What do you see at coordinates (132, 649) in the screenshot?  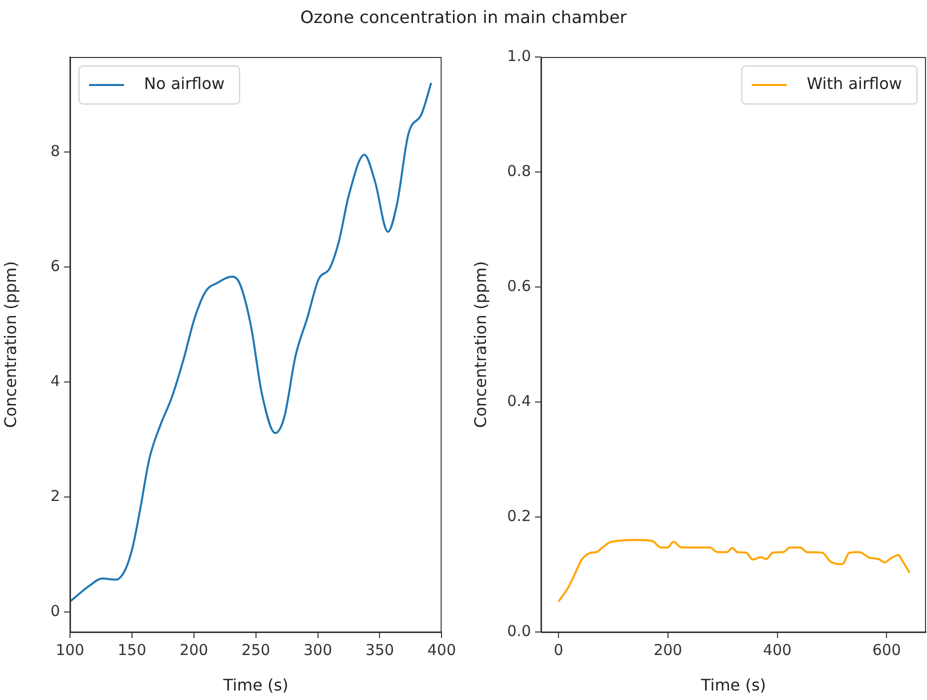 I see `x-tick-label: 150` at bounding box center [132, 649].